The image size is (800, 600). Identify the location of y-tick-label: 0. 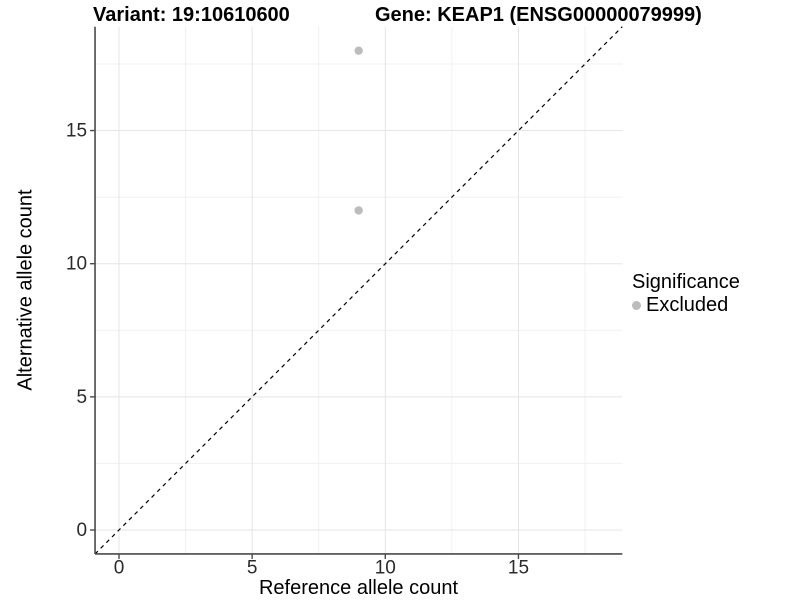
(81, 530).